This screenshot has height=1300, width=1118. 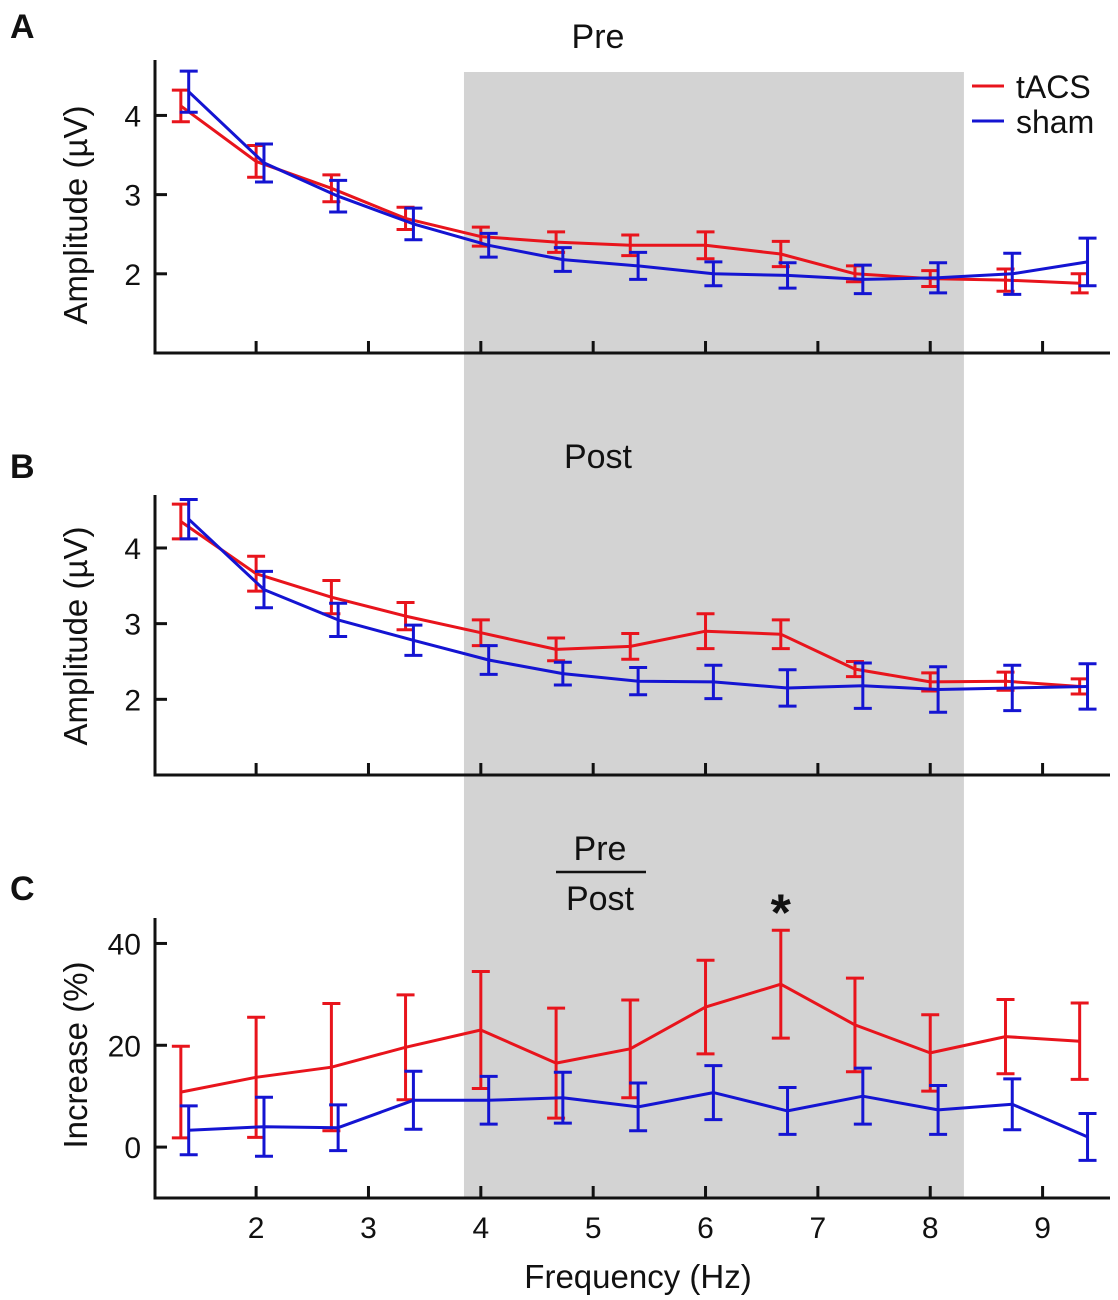 What do you see at coordinates (132, 275) in the screenshot?
I see `panel-a-ytick-label: 2` at bounding box center [132, 275].